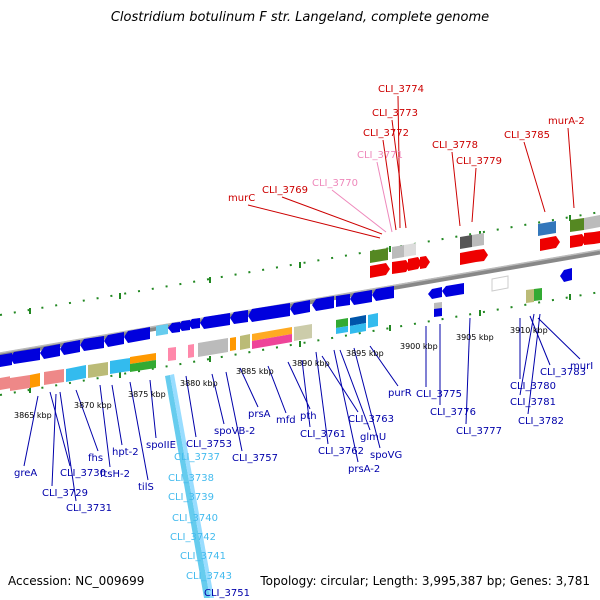 The image size is (600, 600). I want to click on gene-label-hpt-2: hpt-2, so click(125, 452).